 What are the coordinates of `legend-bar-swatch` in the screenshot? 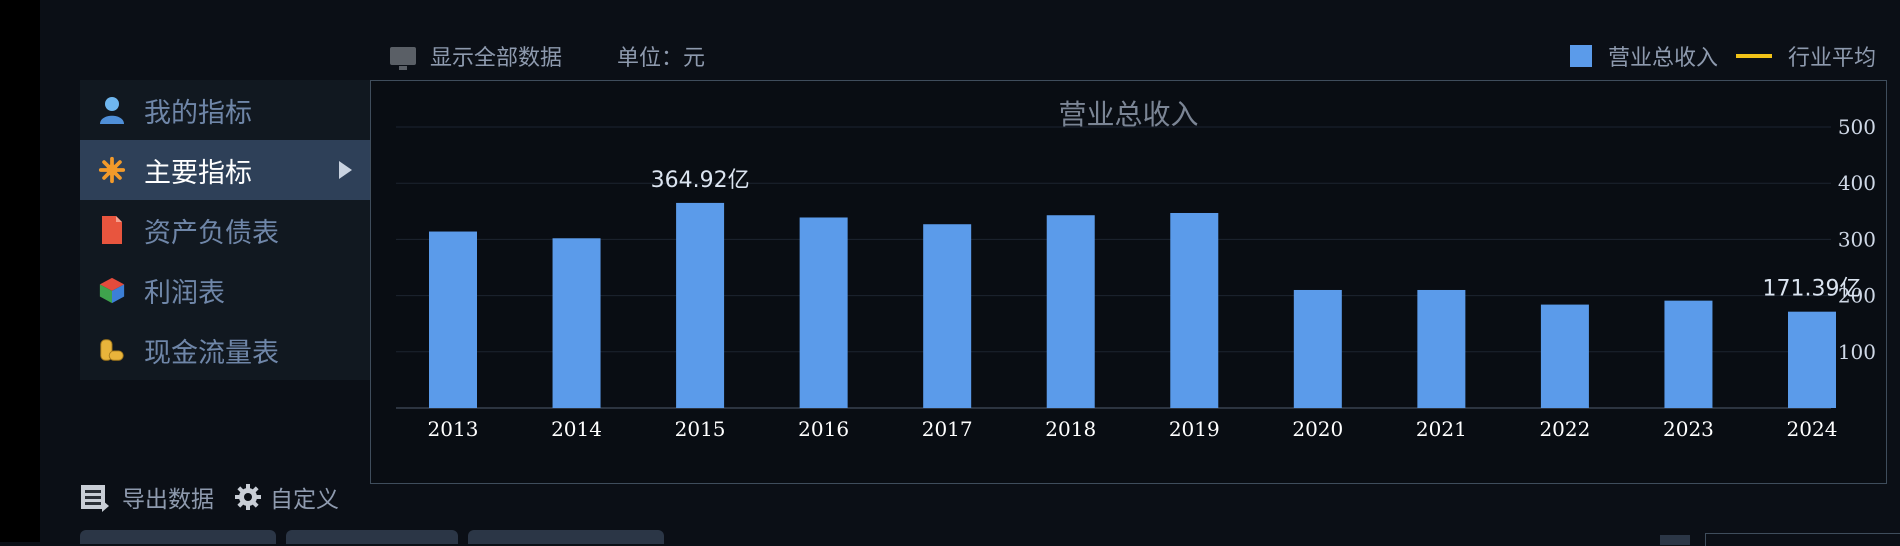 It's located at (1580, 56).